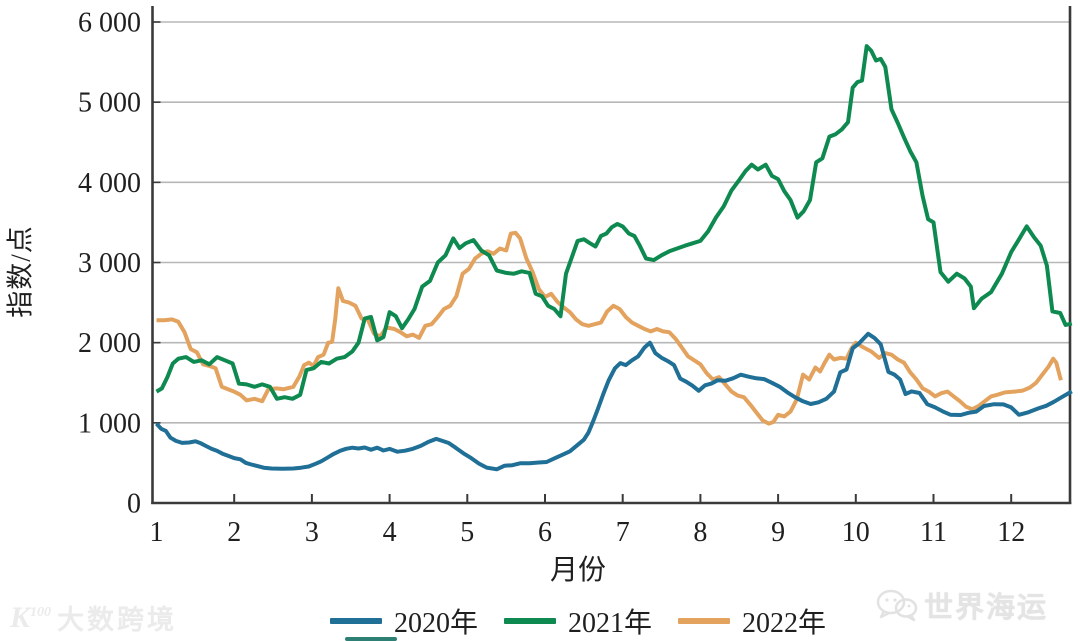 This screenshot has height=641, width=1080. Describe the element at coordinates (234, 532) in the screenshot. I see `x-tick-label: 2` at that location.